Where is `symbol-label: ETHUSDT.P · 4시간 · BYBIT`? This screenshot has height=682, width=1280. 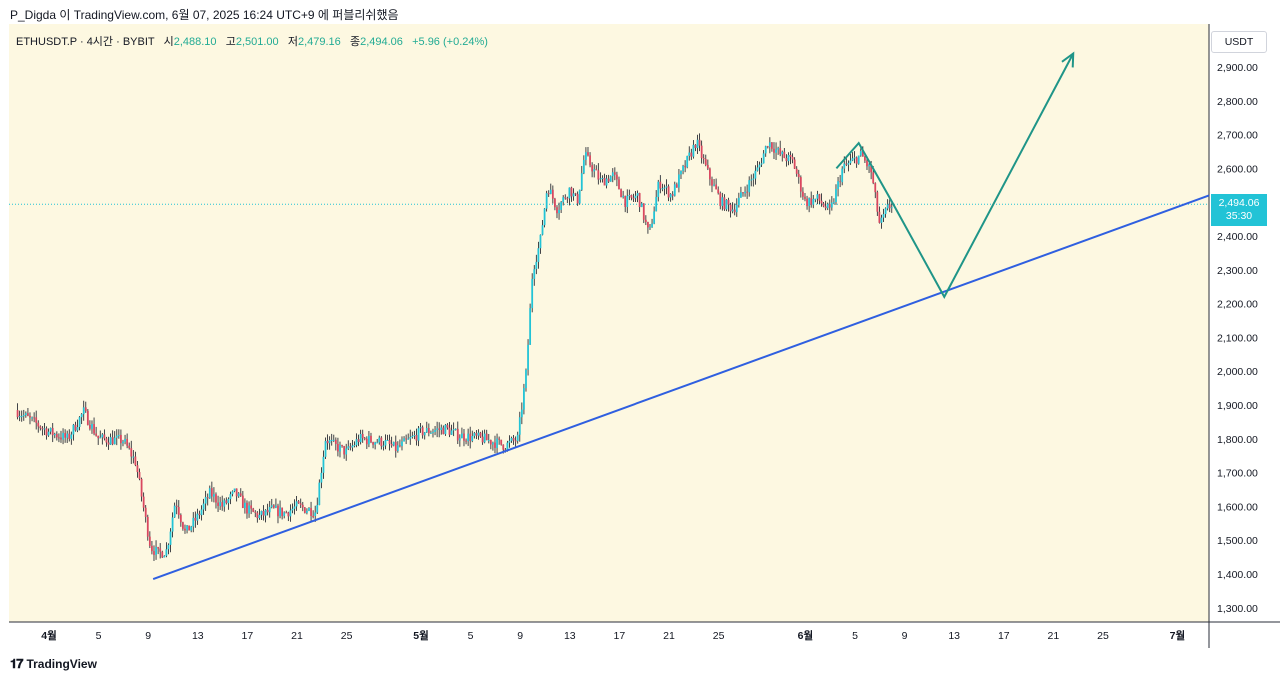
symbol-label: ETHUSDT.P · 4시간 · BYBIT is located at coordinates (85, 42).